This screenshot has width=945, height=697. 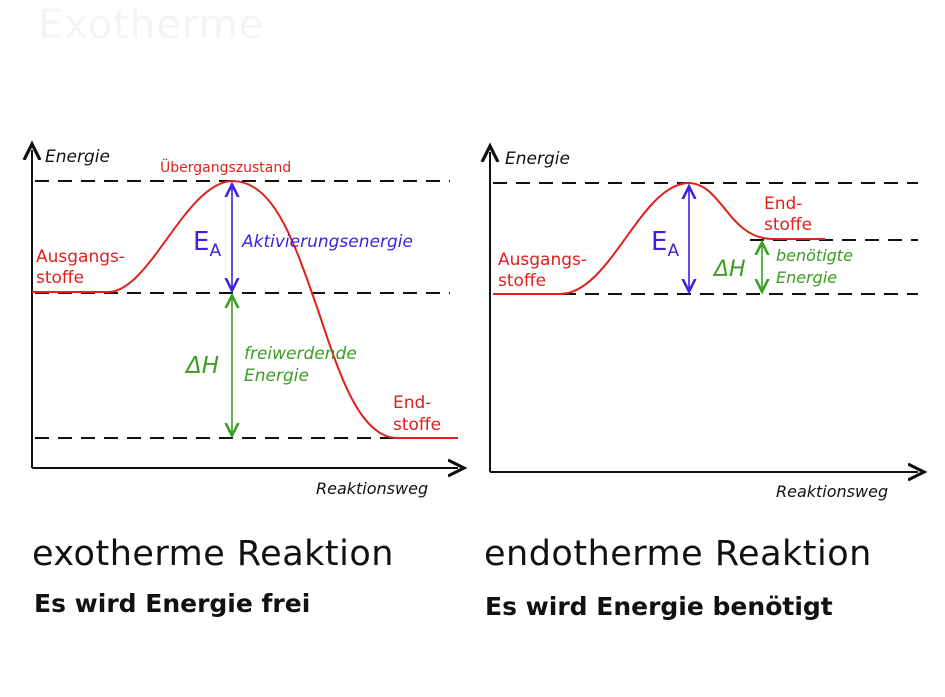 I want to click on left-products-label-1: End-, so click(x=412, y=403).